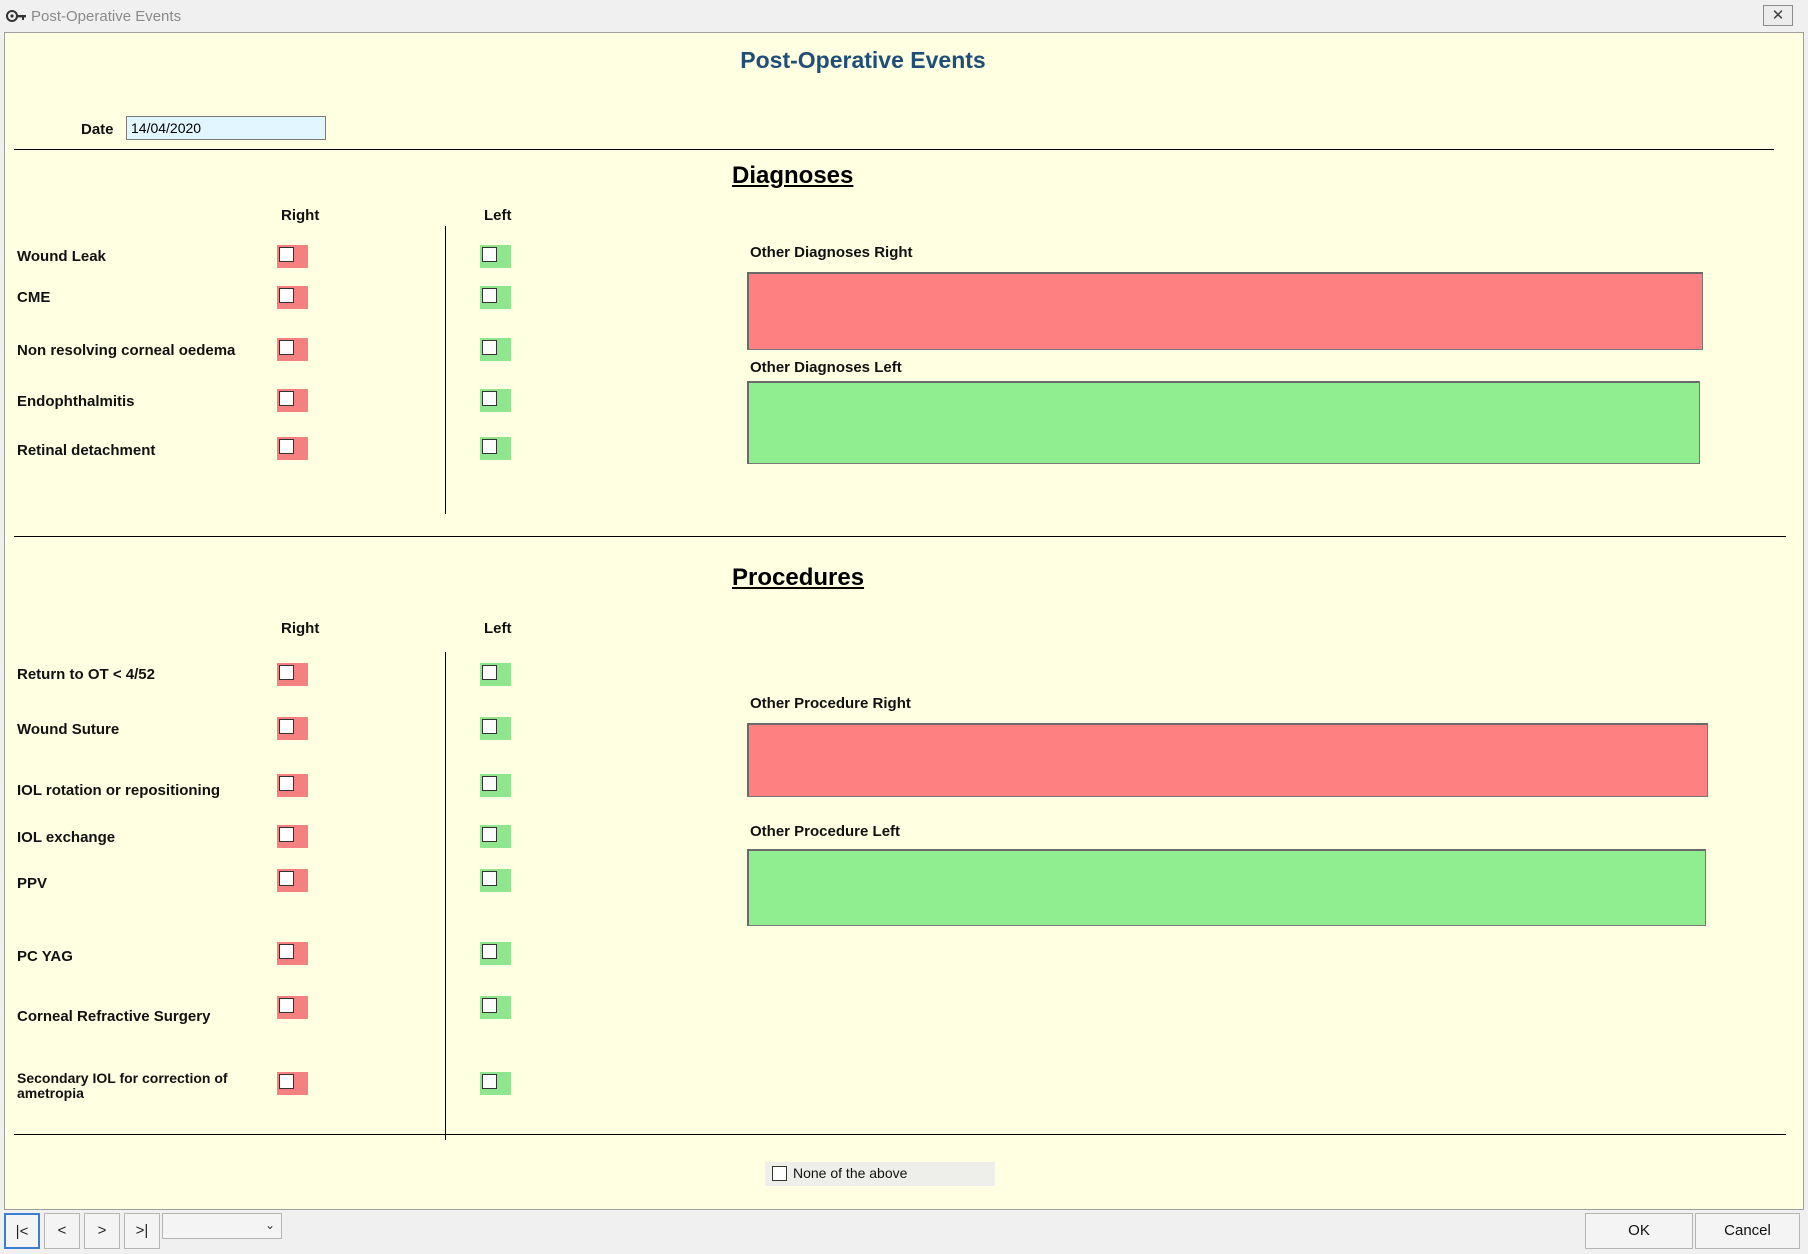  What do you see at coordinates (292, 400) in the screenshot?
I see `diagnosis-endophthalmitis-right-checkbox` at bounding box center [292, 400].